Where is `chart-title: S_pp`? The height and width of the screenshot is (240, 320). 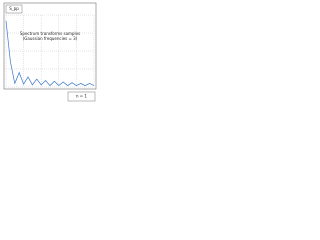
chart-title: S_pp is located at coordinates (14, 8).